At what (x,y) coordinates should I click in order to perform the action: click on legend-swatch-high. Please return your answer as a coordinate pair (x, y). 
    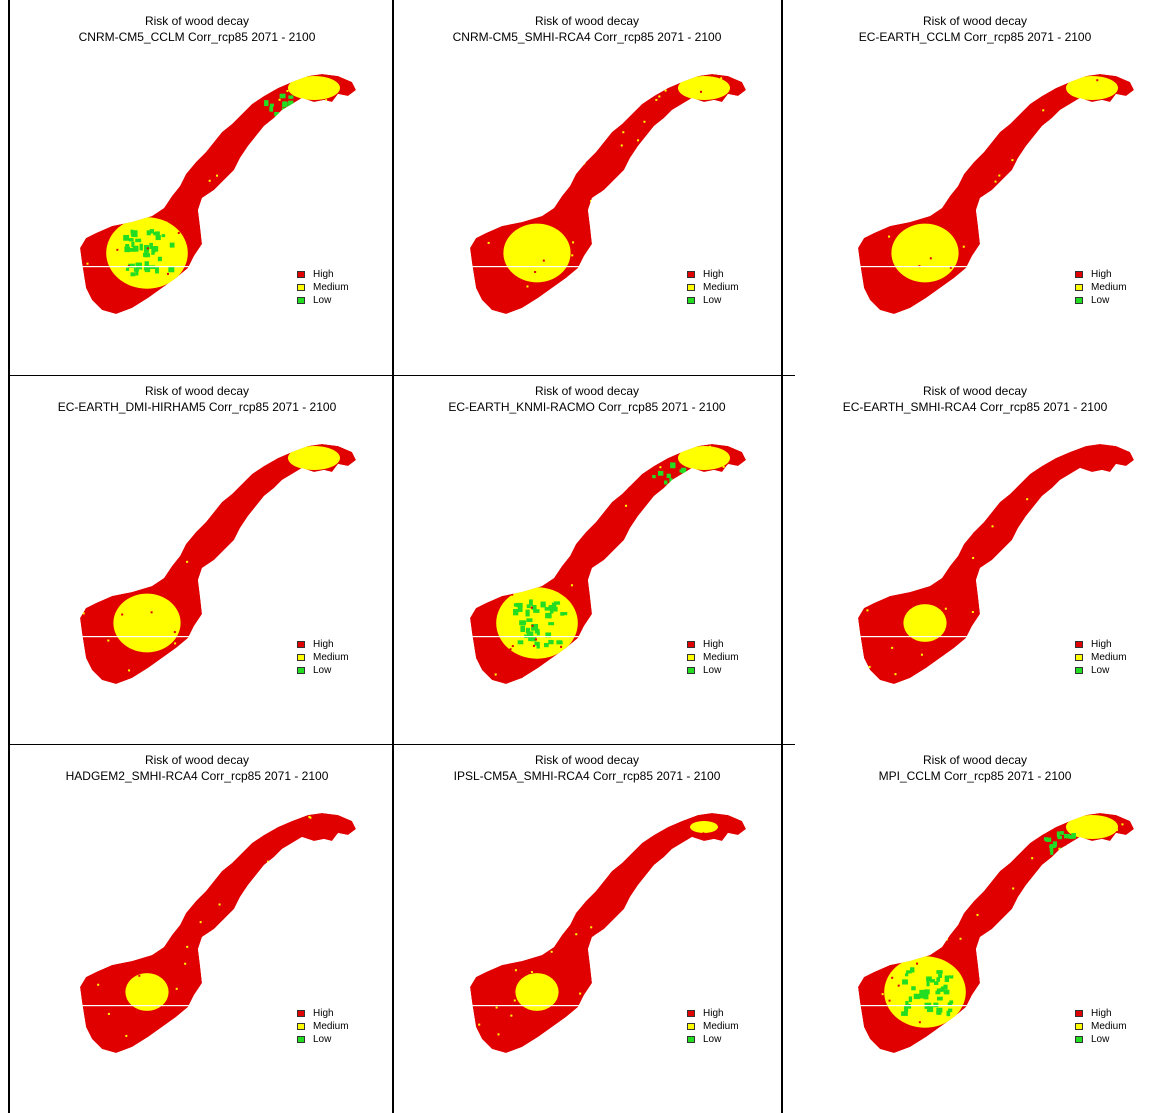
    Looking at the image, I should click on (1079, 644).